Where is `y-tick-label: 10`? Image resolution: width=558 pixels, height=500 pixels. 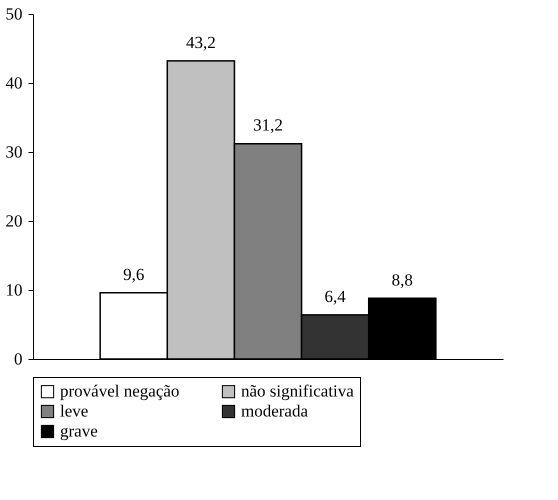
y-tick-label: 10 is located at coordinates (14, 290).